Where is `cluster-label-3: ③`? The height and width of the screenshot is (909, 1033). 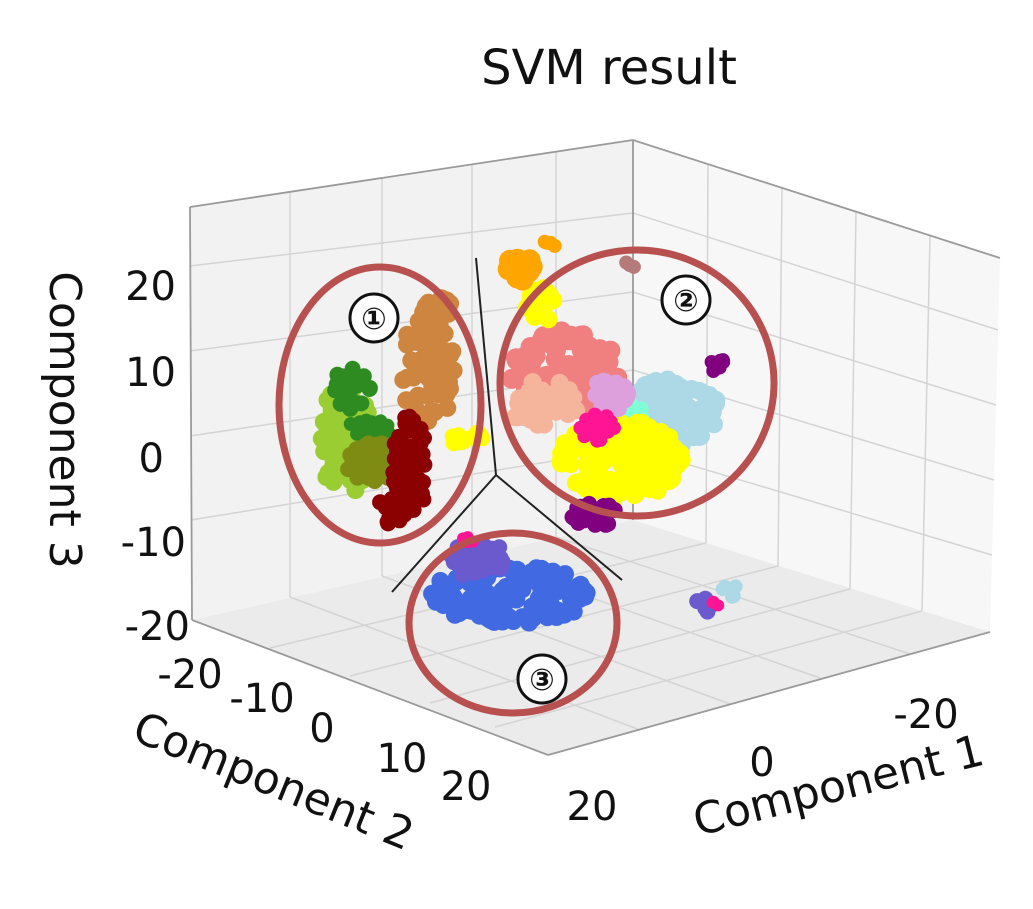
cluster-label-3: ③ is located at coordinates (541, 680).